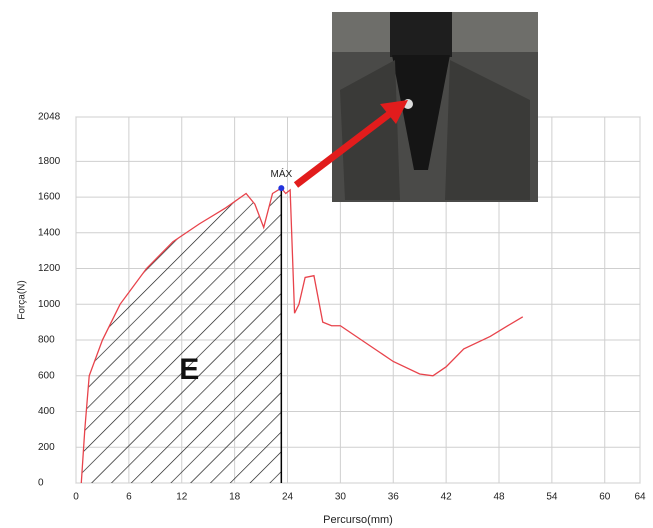 The image size is (653, 528). Describe the element at coordinates (394, 112) in the screenshot. I see `arrow-head` at that location.